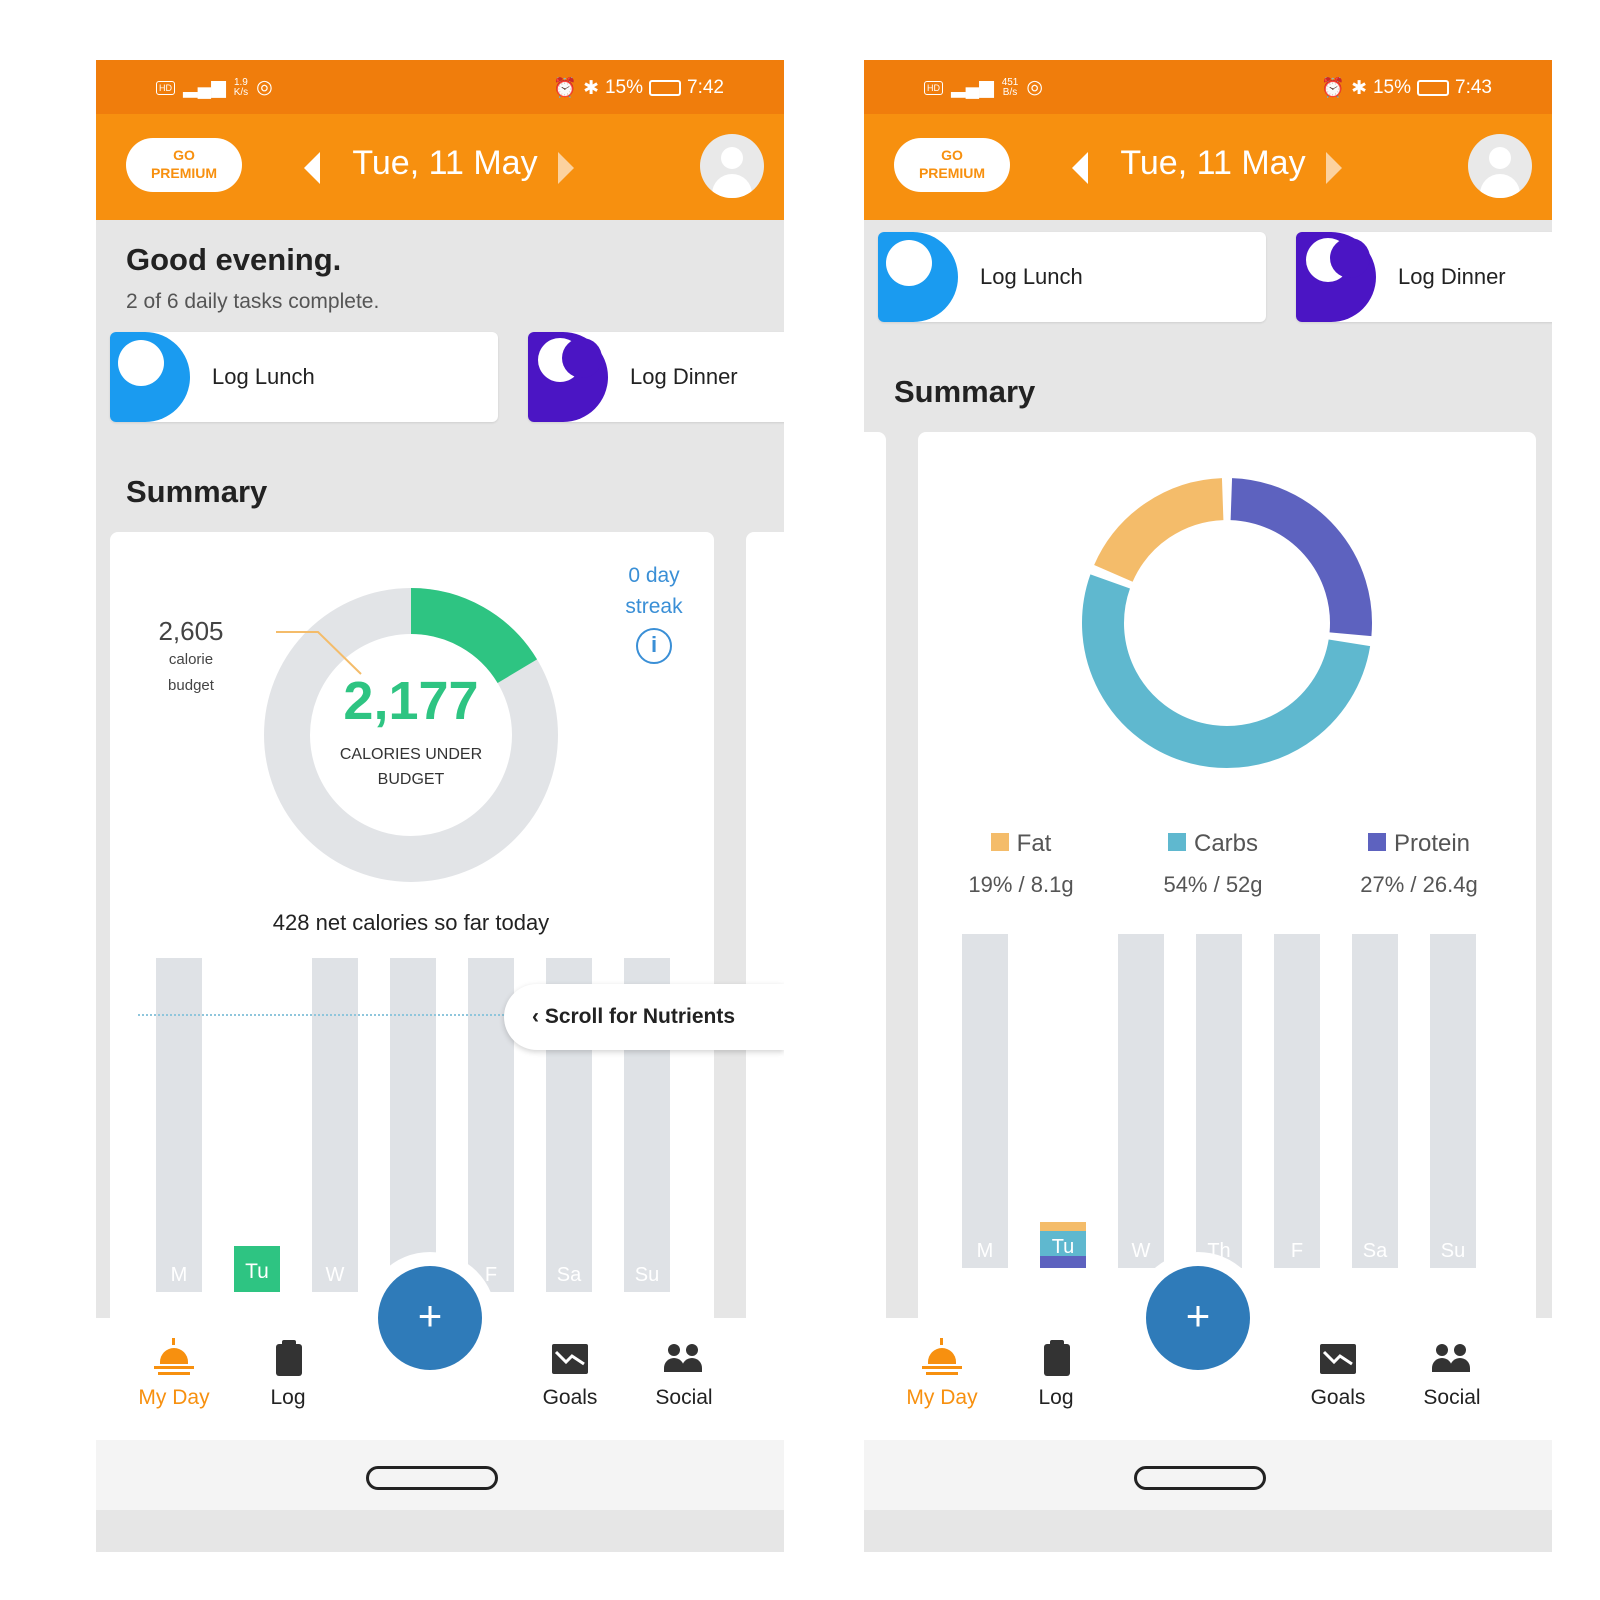  Describe the element at coordinates (1219, 1251) in the screenshot. I see `day-label-th: Th` at that location.